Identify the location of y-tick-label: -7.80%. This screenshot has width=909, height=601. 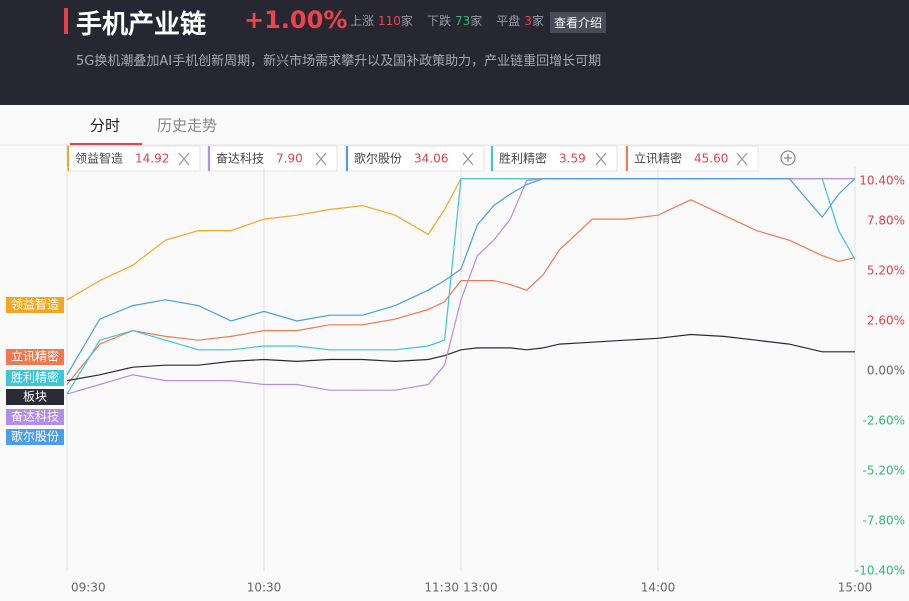
(884, 521).